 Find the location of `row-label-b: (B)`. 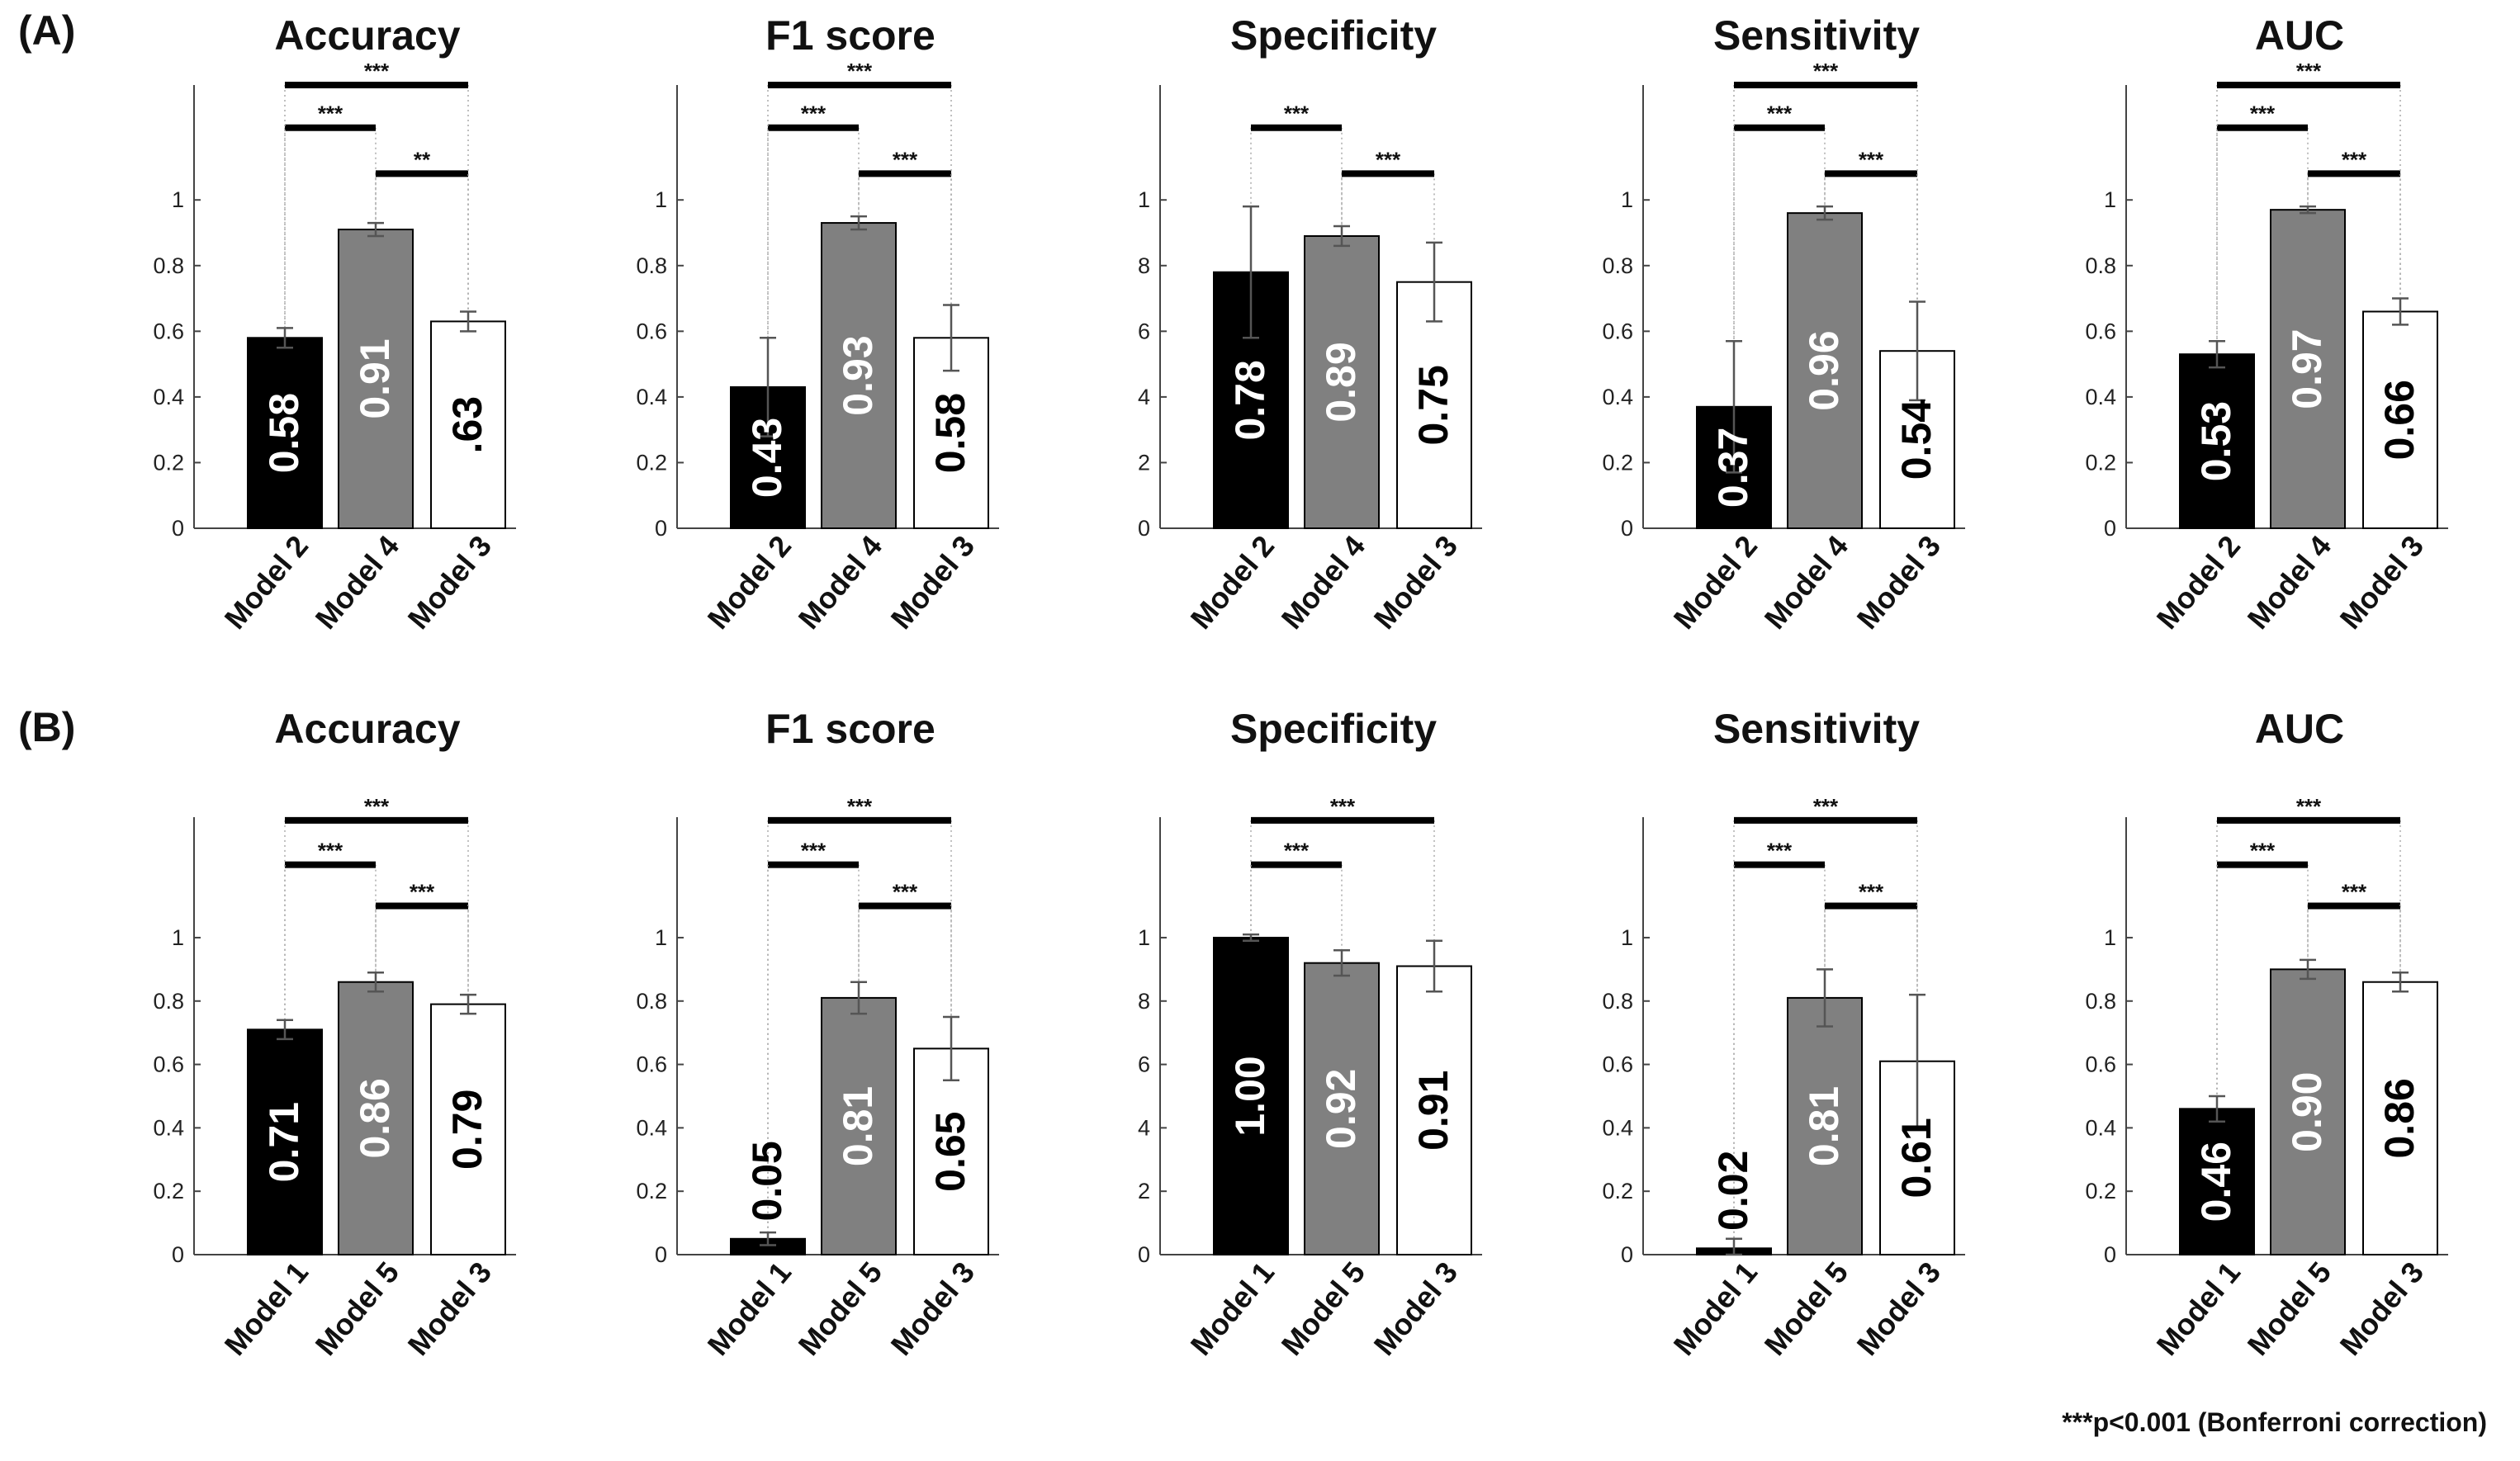

row-label-b: (B) is located at coordinates (47, 727).